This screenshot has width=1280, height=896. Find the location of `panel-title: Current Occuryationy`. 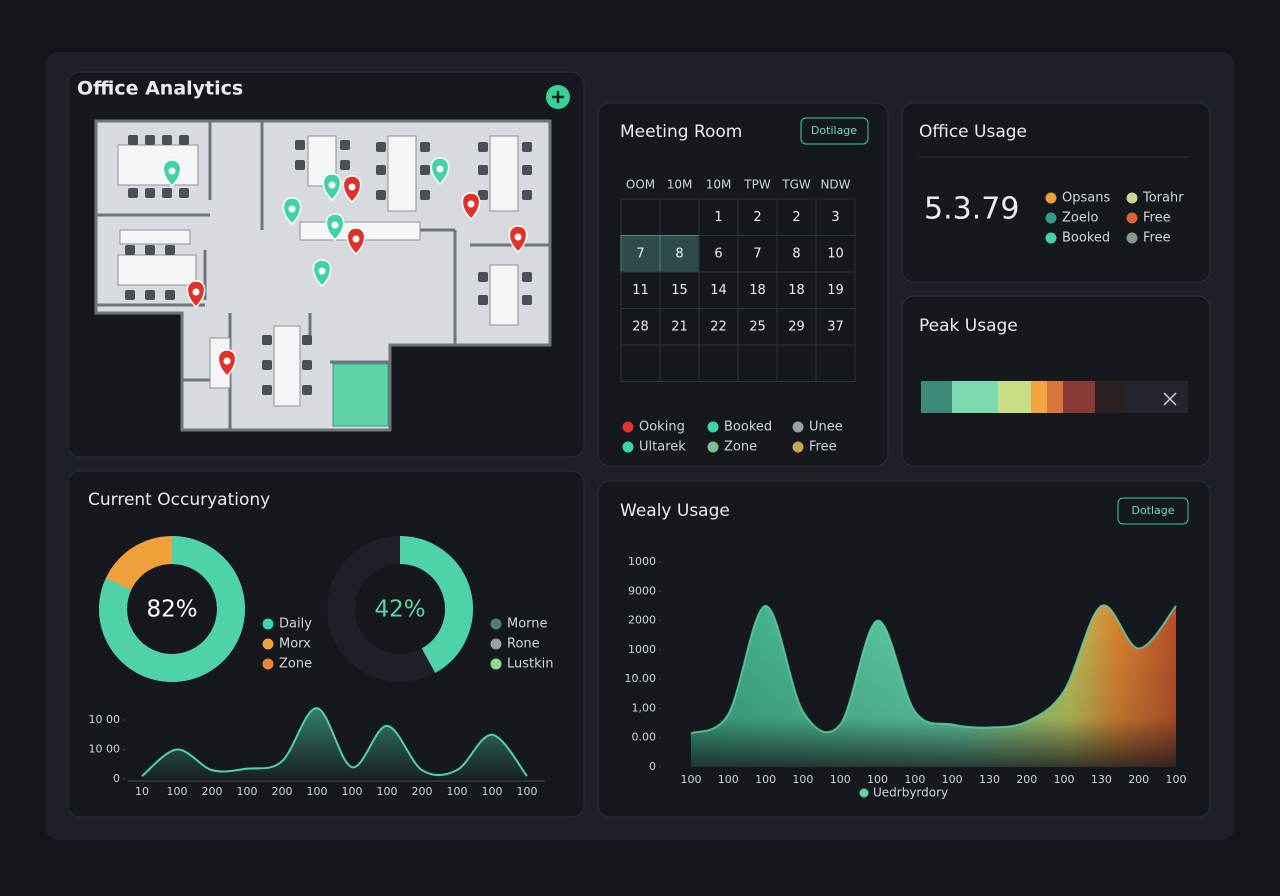

panel-title: Current Occuryationy is located at coordinates (179, 500).